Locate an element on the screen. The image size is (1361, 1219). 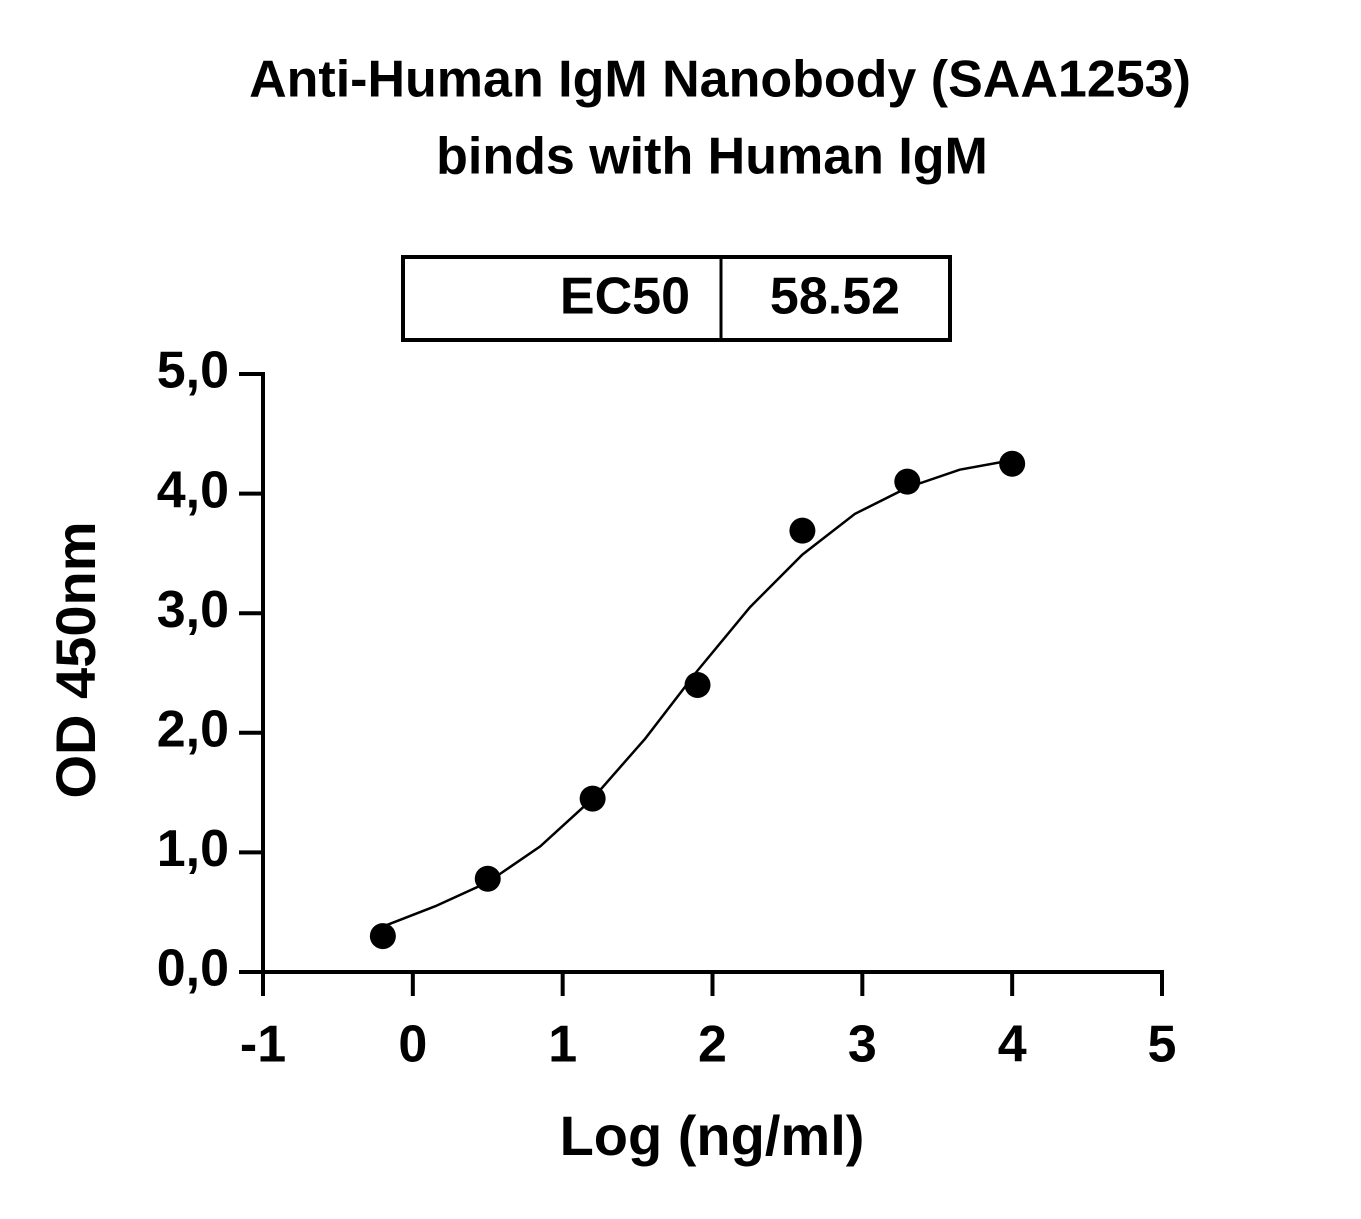
x-axis-label: Log (ng/ml) is located at coordinates (712, 1135).